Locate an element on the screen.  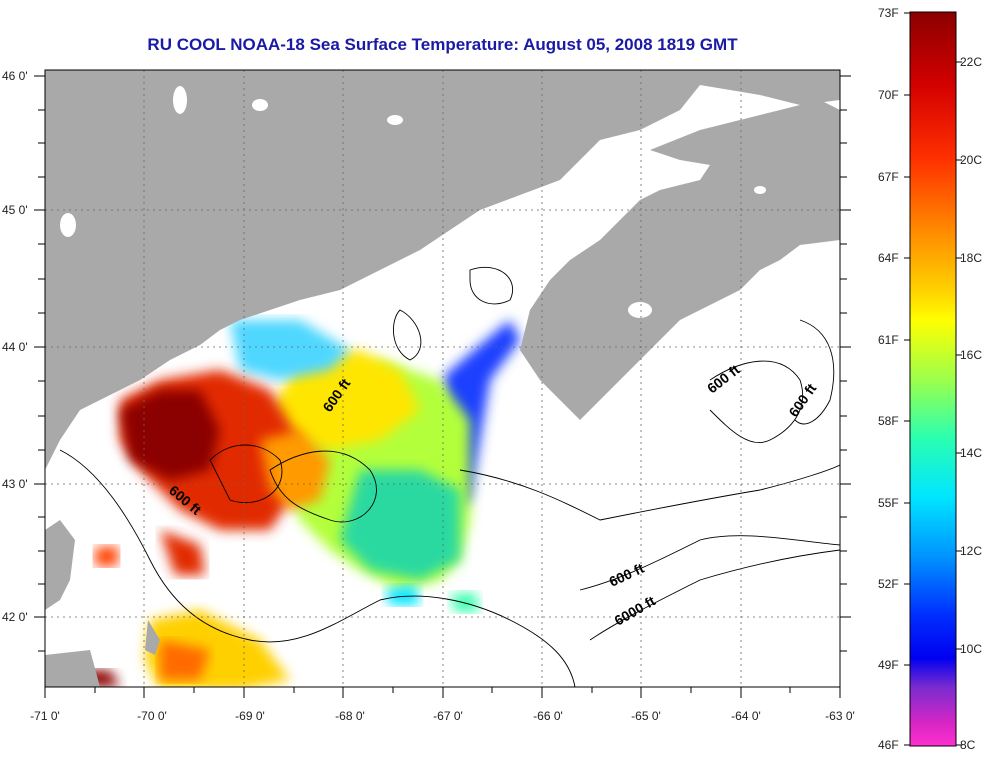
colorbar-label-46f: 46F is located at coordinates (888, 745).